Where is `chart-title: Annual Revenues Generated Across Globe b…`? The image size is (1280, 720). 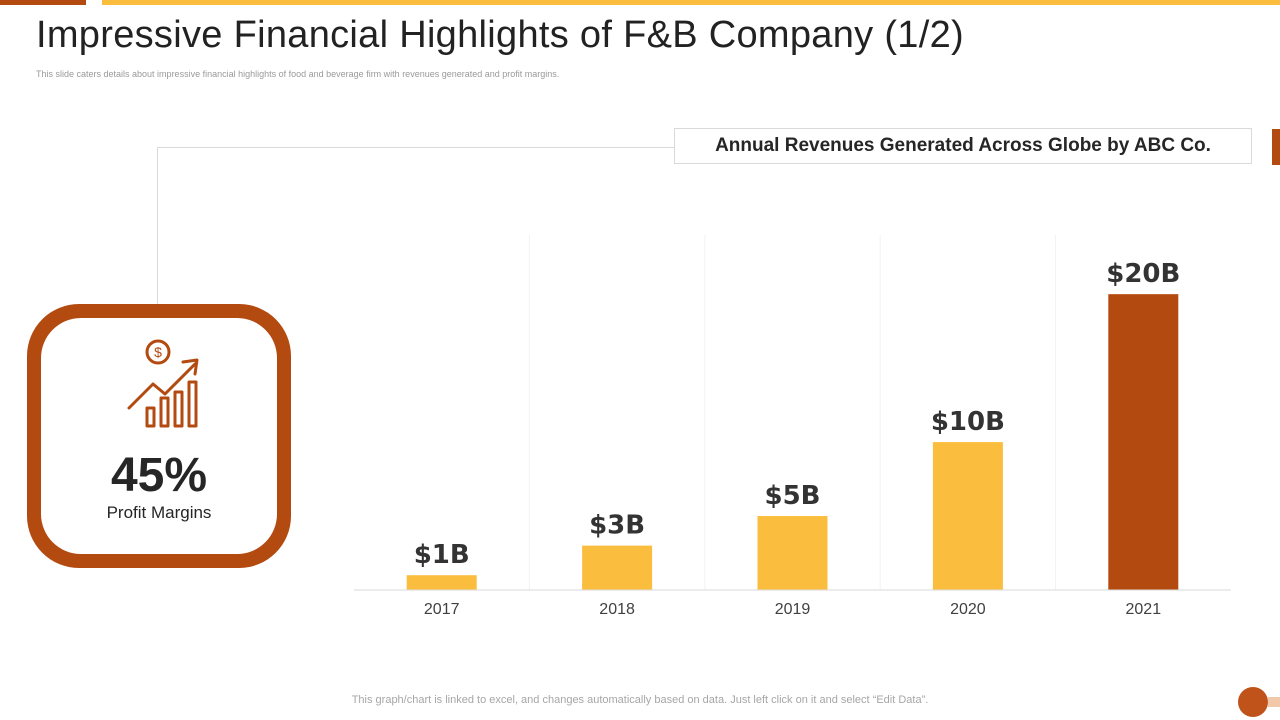
chart-title: Annual Revenues Generated Across Globe b… is located at coordinates (963, 146).